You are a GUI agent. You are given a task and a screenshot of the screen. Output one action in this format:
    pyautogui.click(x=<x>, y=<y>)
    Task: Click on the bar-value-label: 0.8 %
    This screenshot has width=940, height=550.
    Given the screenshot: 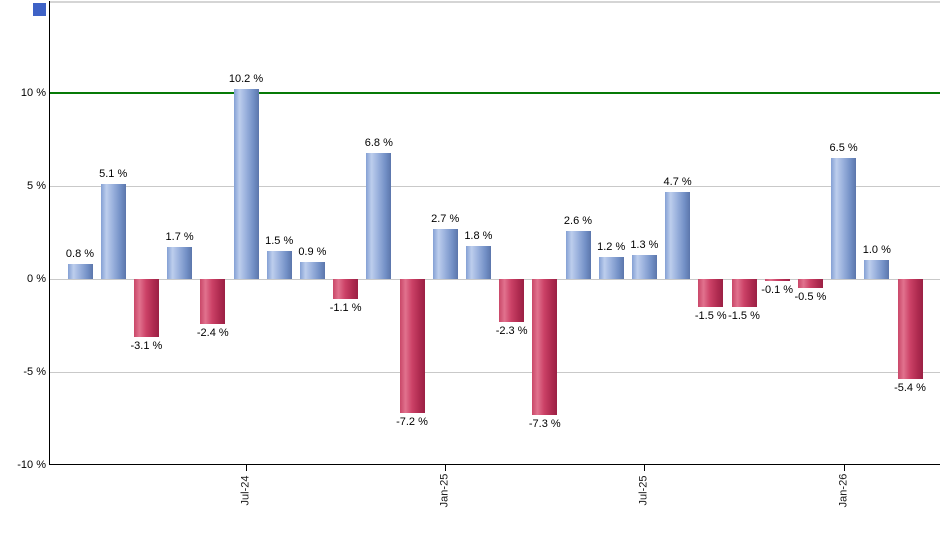 What is the action you would take?
    pyautogui.click(x=80, y=254)
    